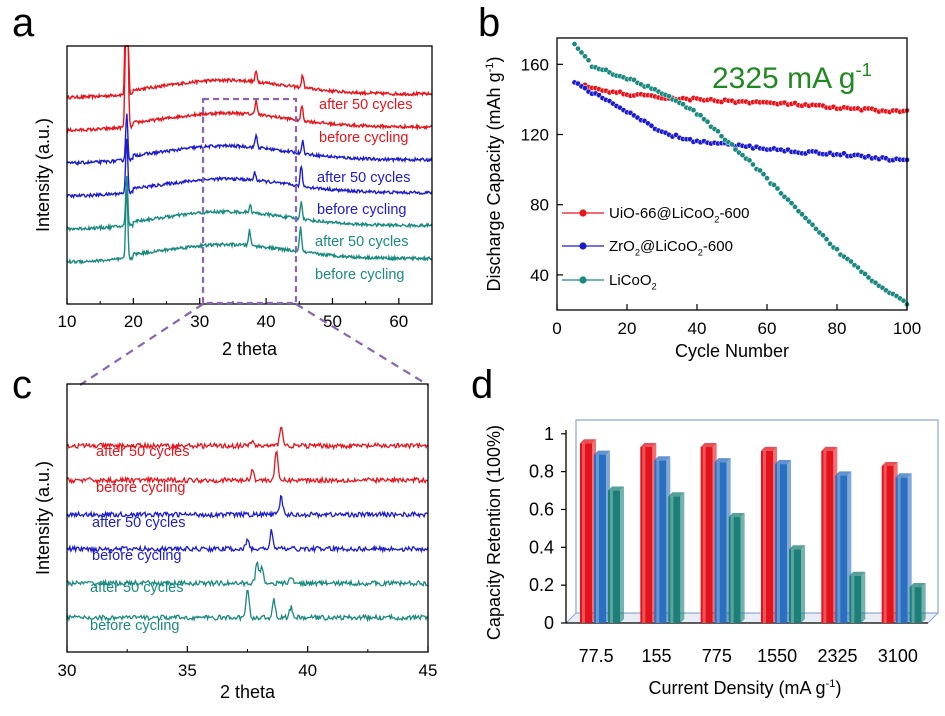 The image size is (945, 716). Describe the element at coordinates (539, 205) in the screenshot. I see `y-tick-label-b: 80` at that location.